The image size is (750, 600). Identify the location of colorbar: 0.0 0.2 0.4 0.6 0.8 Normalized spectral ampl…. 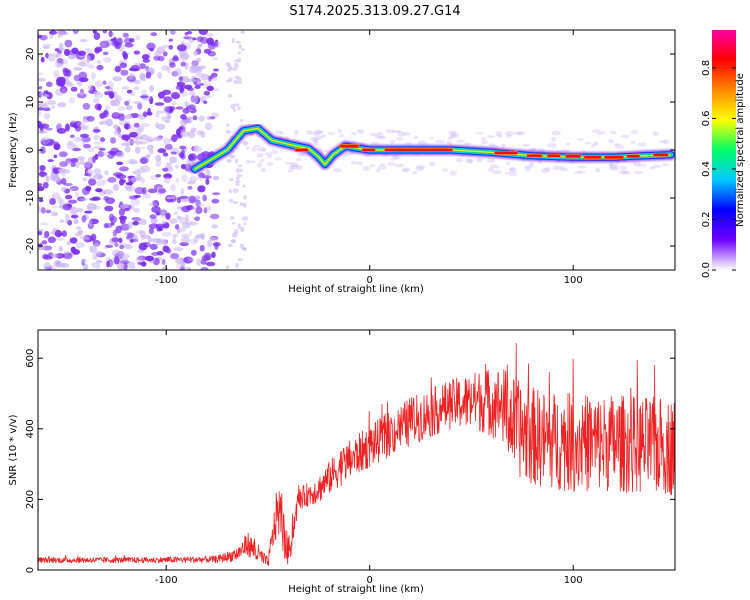
(723, 154).